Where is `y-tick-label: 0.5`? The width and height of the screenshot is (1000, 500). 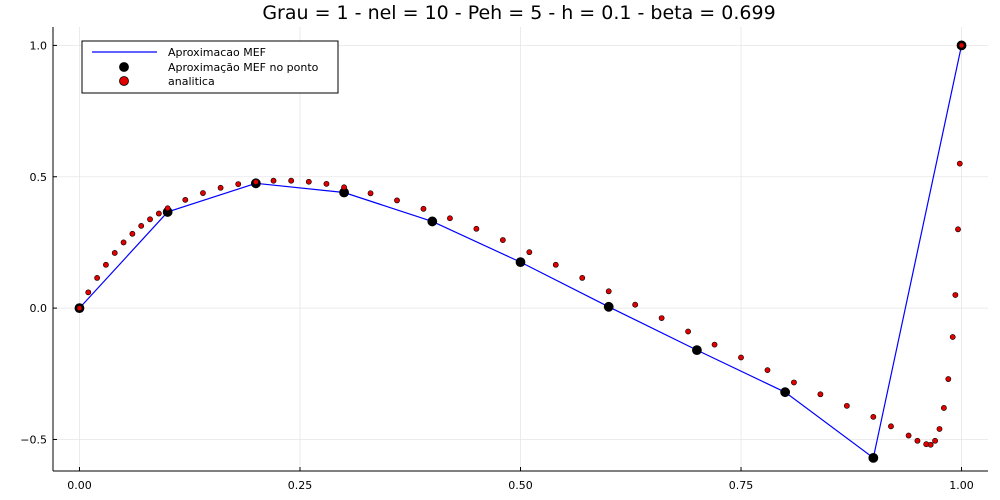 y-tick-label: 0.5 is located at coordinates (39, 177).